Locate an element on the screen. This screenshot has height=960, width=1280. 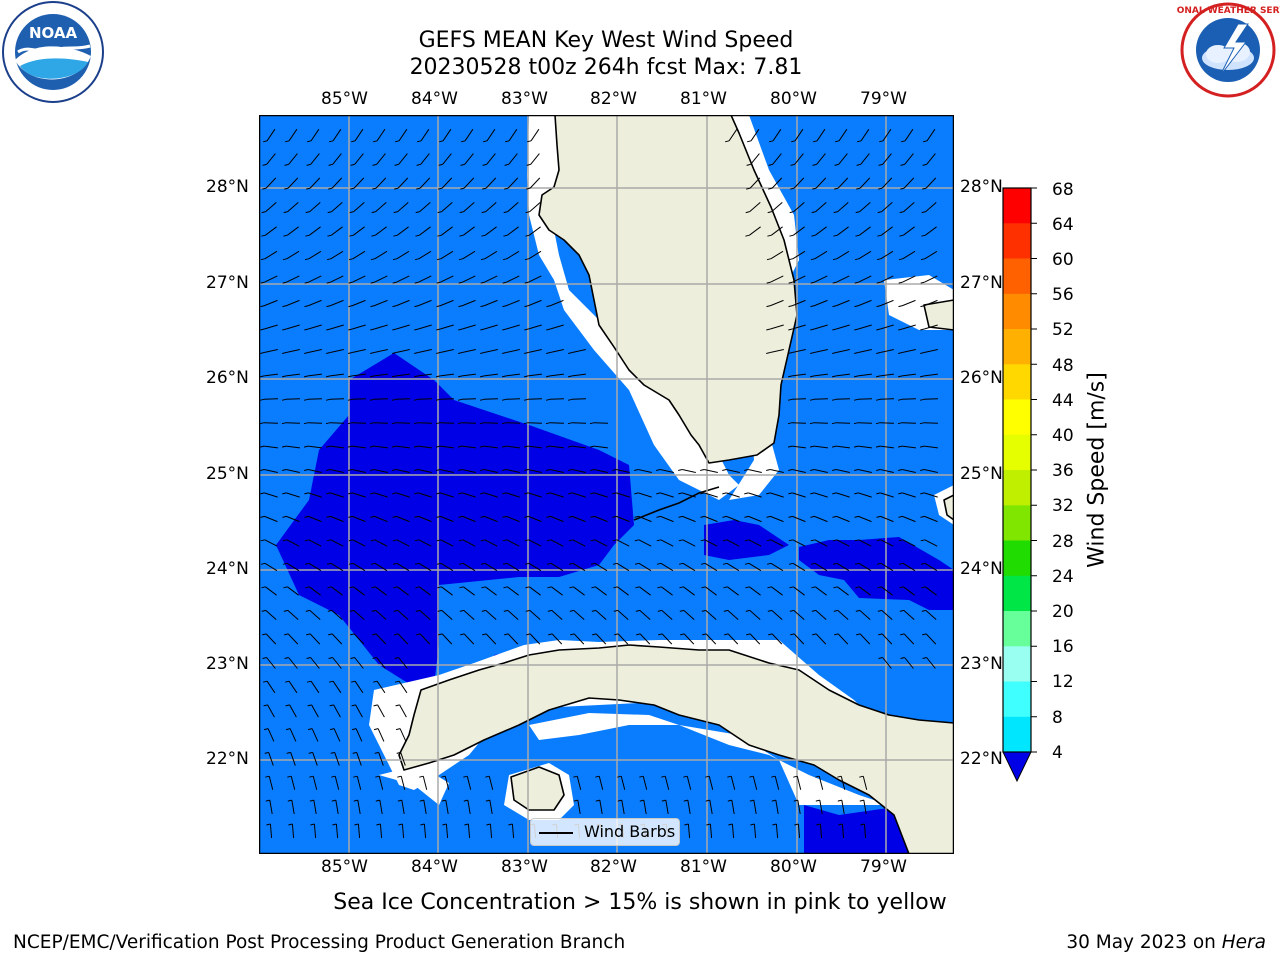
lon-label-bottom: 81°W is located at coordinates (703, 867).